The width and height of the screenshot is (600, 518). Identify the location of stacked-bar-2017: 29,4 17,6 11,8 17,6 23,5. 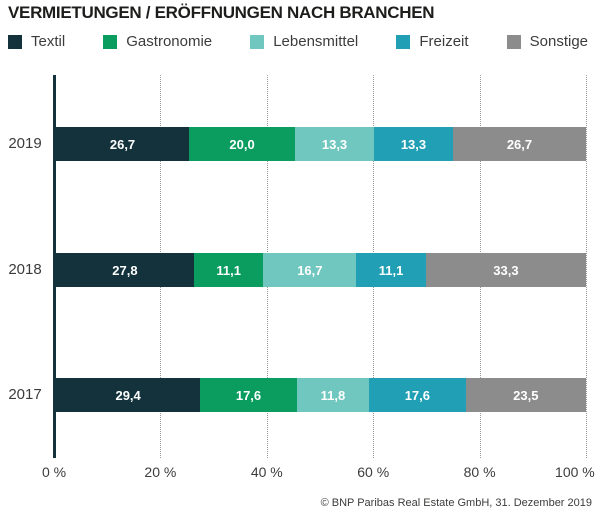
(321, 395).